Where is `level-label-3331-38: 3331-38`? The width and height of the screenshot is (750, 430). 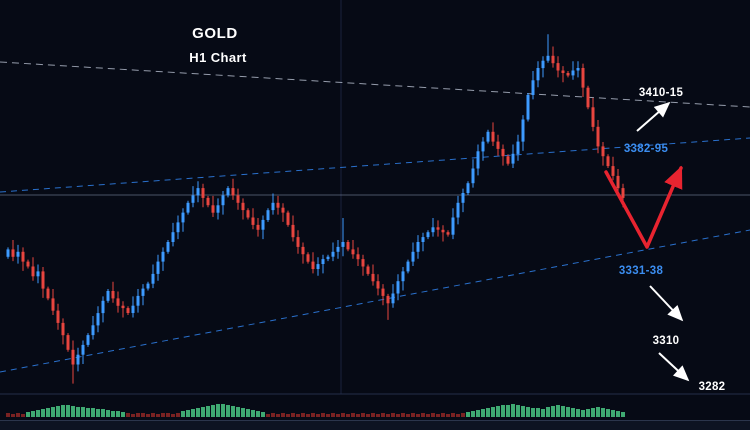
level-label-3331-38: 3331-38 is located at coordinates (641, 271).